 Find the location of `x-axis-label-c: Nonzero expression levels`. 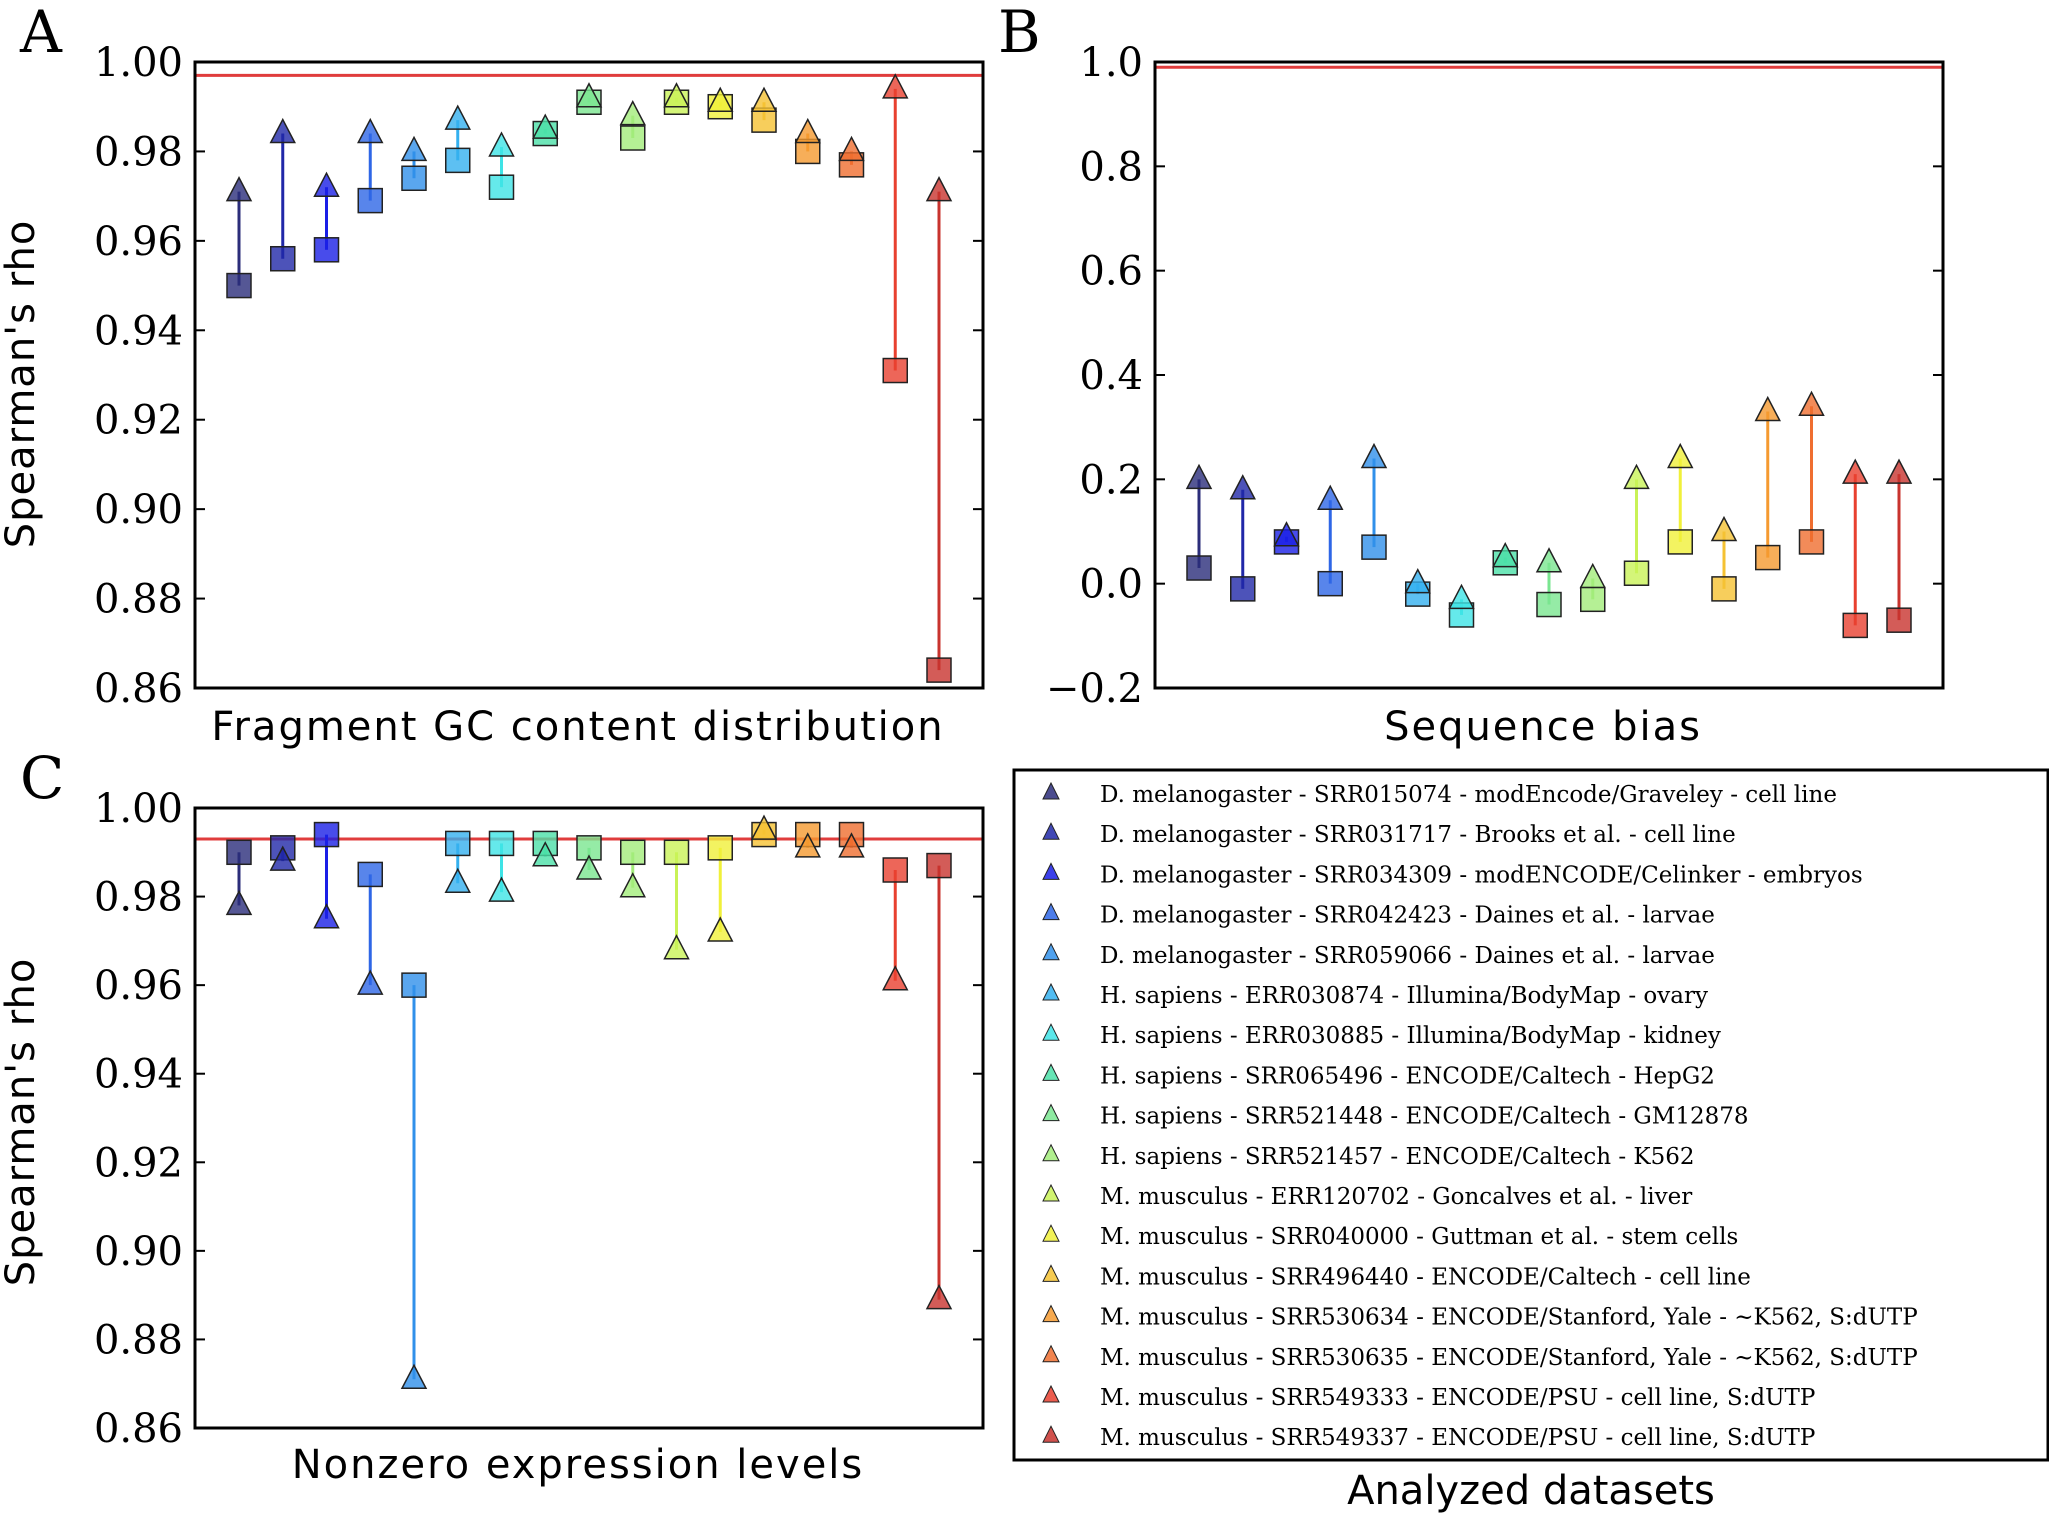

x-axis-label-c: Nonzero expression levels is located at coordinates (578, 1465).